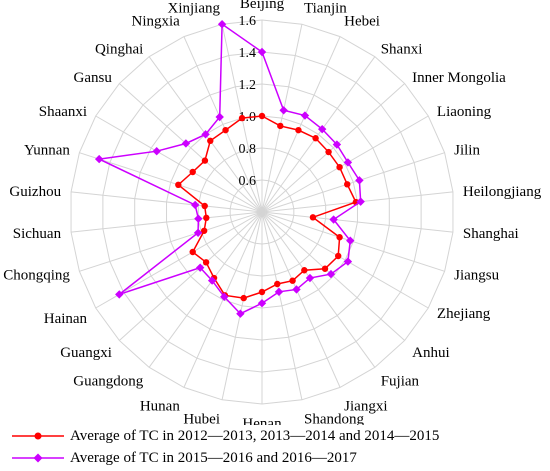 Image resolution: width=550 pixels, height=471 pixels. What do you see at coordinates (365, 407) in the screenshot?
I see `spoke-label: Jiangxi` at bounding box center [365, 407].